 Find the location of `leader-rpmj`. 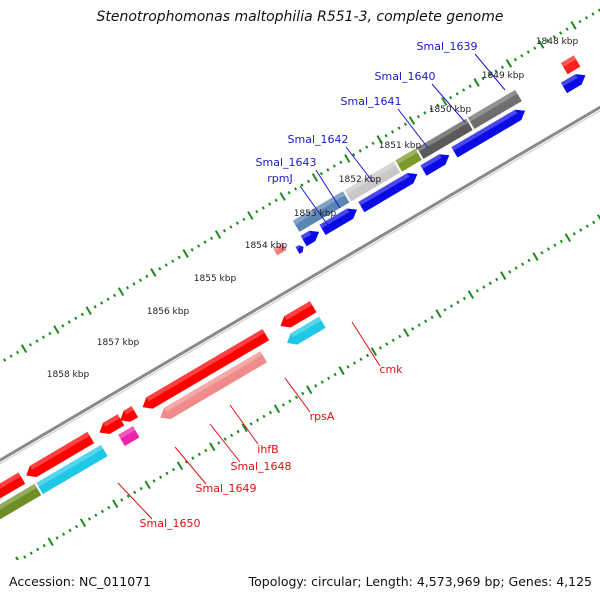

leader-rpmj is located at coordinates (315, 207).